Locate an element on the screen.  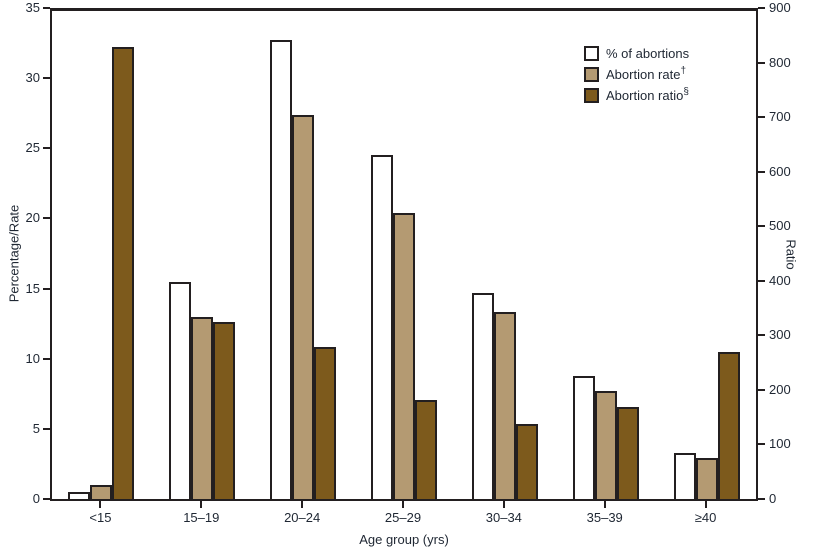
left-axis-tick-label: 0 is located at coordinates (36, 498).